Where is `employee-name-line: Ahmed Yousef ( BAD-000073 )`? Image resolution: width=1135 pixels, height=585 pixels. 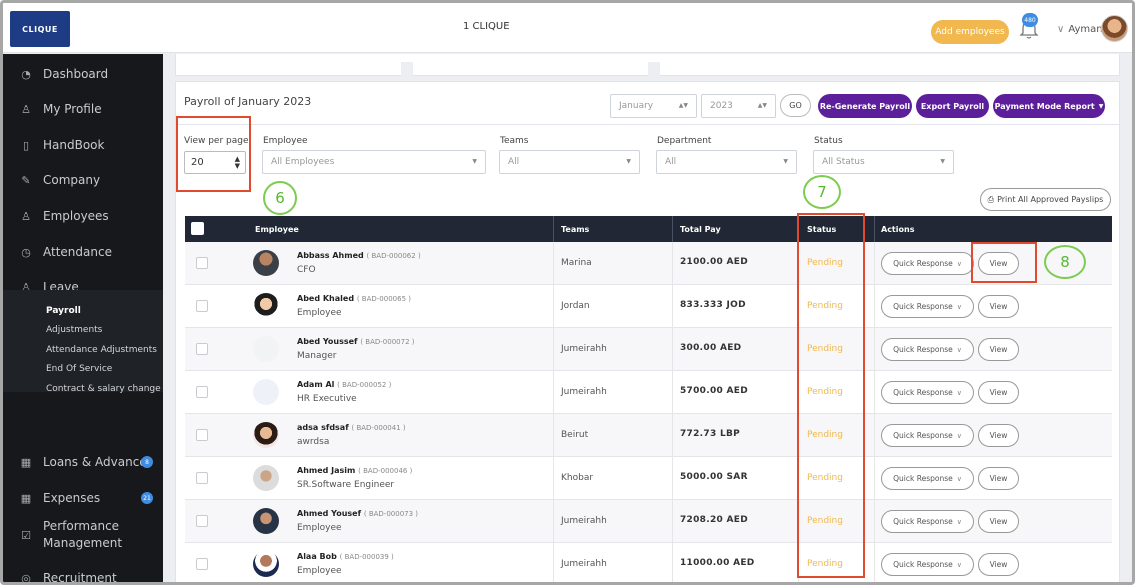
employee-name-line: Ahmed Yousef ( BAD-000073 ) is located at coordinates (357, 513).